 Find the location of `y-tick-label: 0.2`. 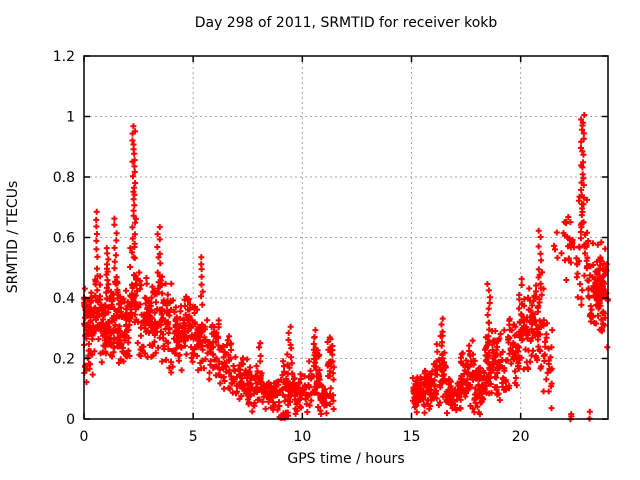

y-tick-label: 0.2 is located at coordinates (64, 360).